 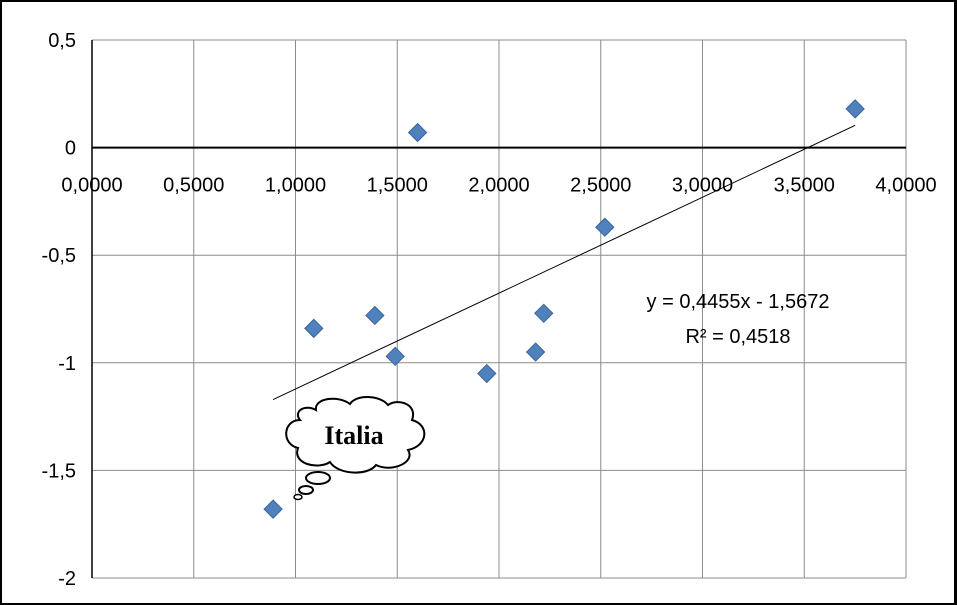 I want to click on x-tick-label: 3,0000, so click(x=702, y=186).